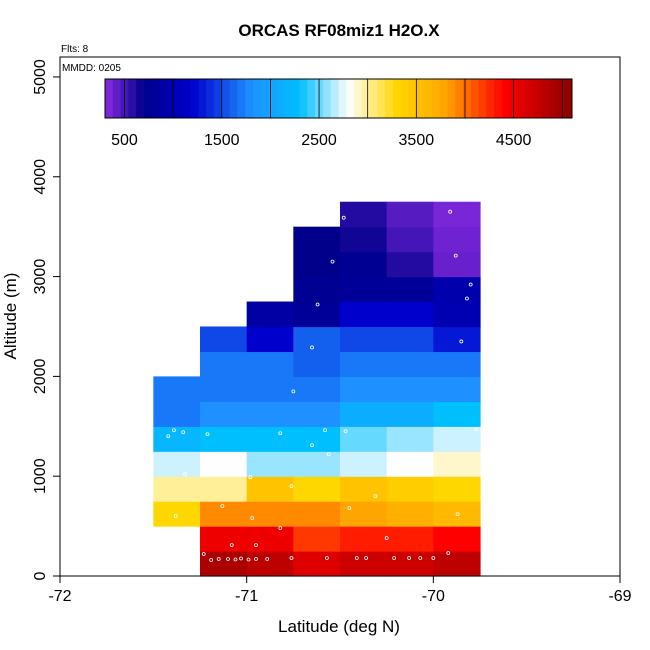  What do you see at coordinates (10, 316) in the screenshot?
I see `y-axis-label: Altitude (m)` at bounding box center [10, 316].